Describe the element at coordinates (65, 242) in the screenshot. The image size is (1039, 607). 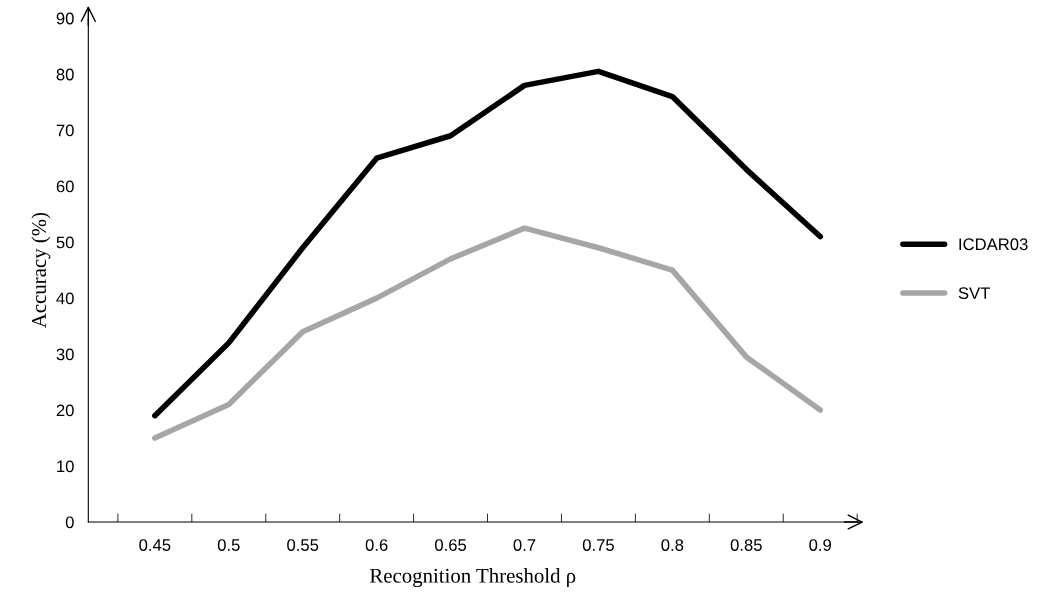
I see `y-tick-label: 50` at that location.